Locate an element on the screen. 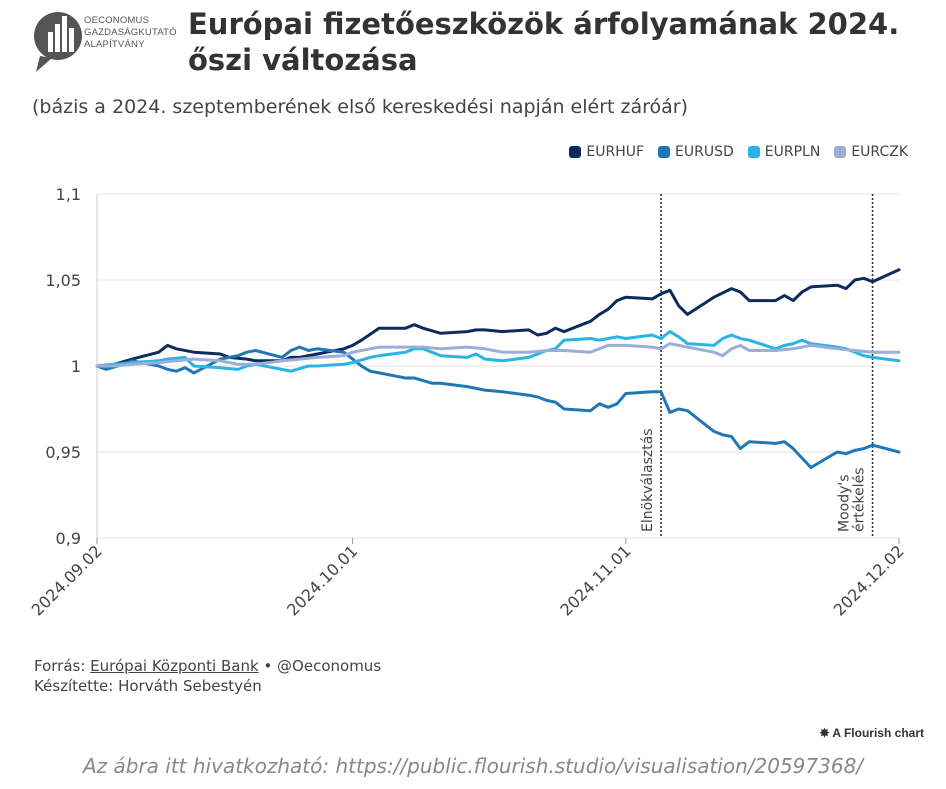 This screenshot has height=789, width=946. y-tick-label: 1,05 is located at coordinates (63, 280).